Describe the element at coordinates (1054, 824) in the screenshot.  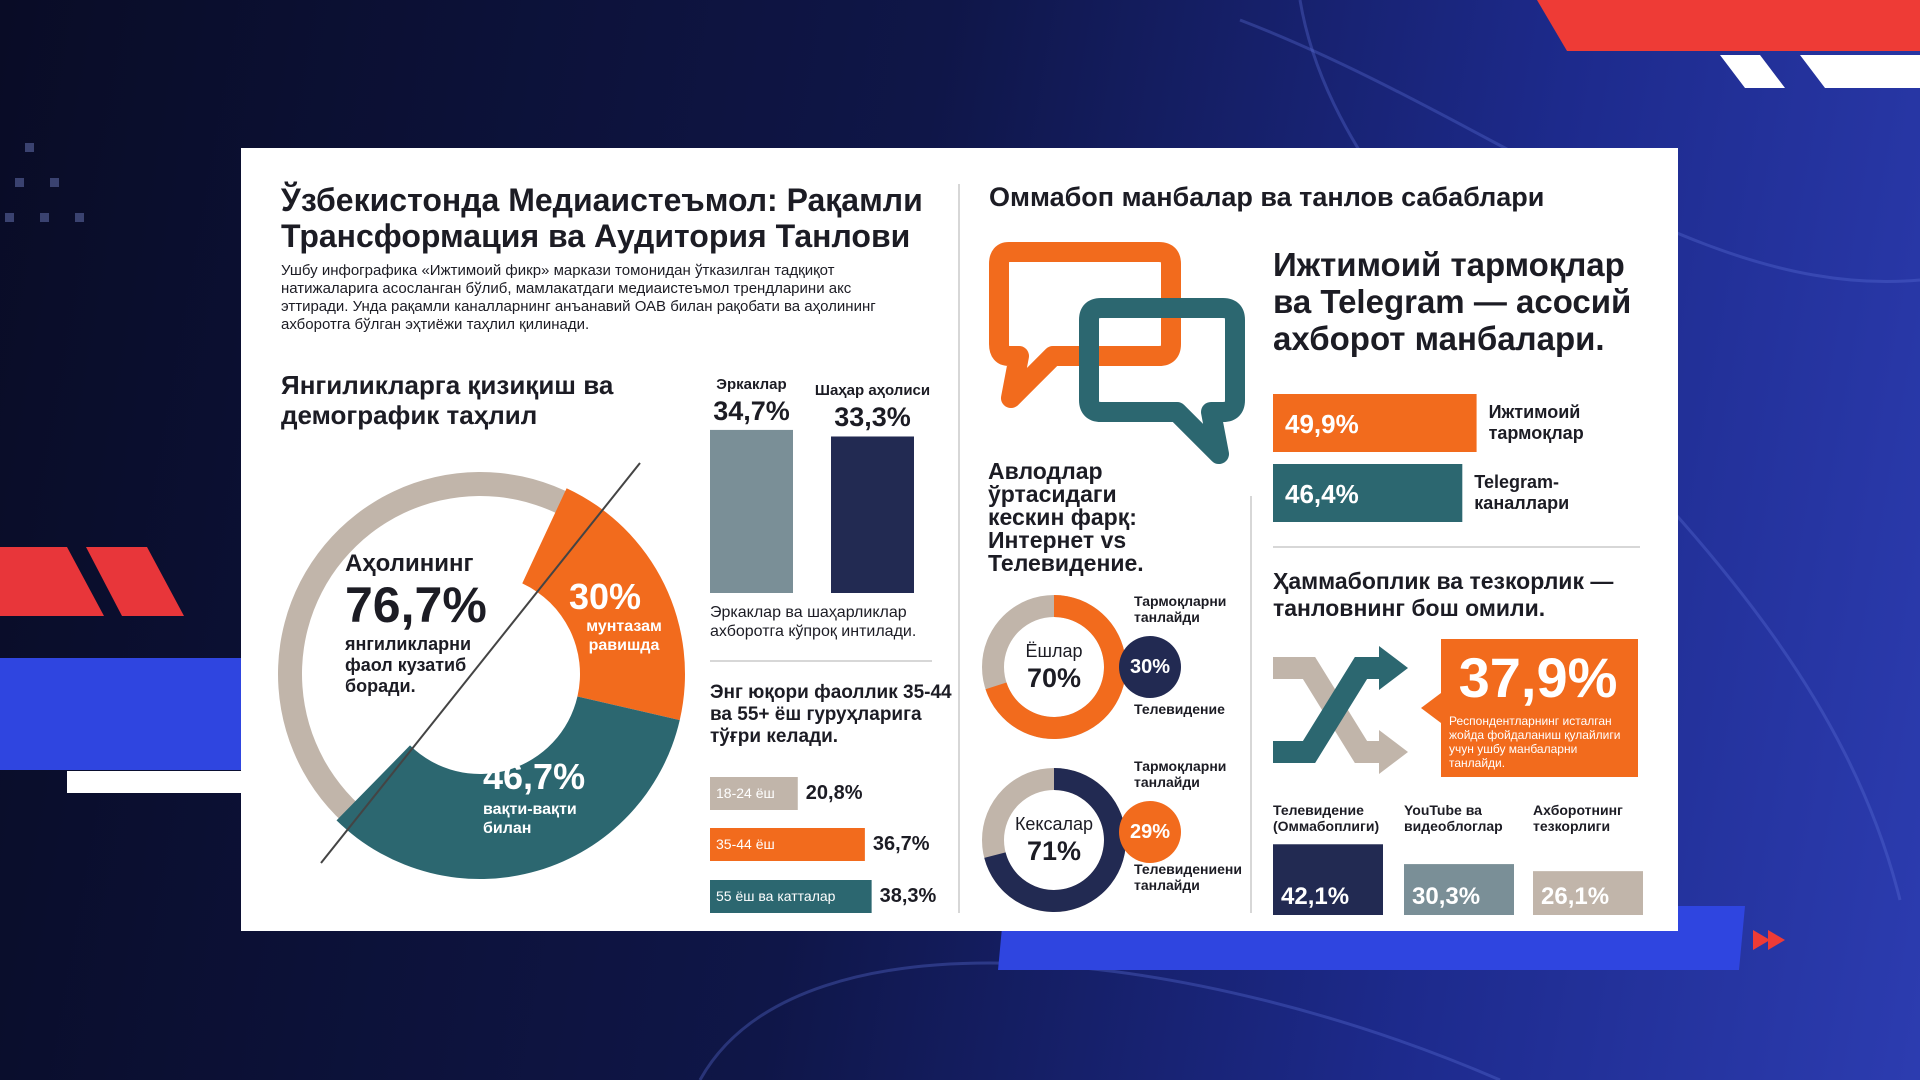
I see `group-name: Кексалар` at that location.